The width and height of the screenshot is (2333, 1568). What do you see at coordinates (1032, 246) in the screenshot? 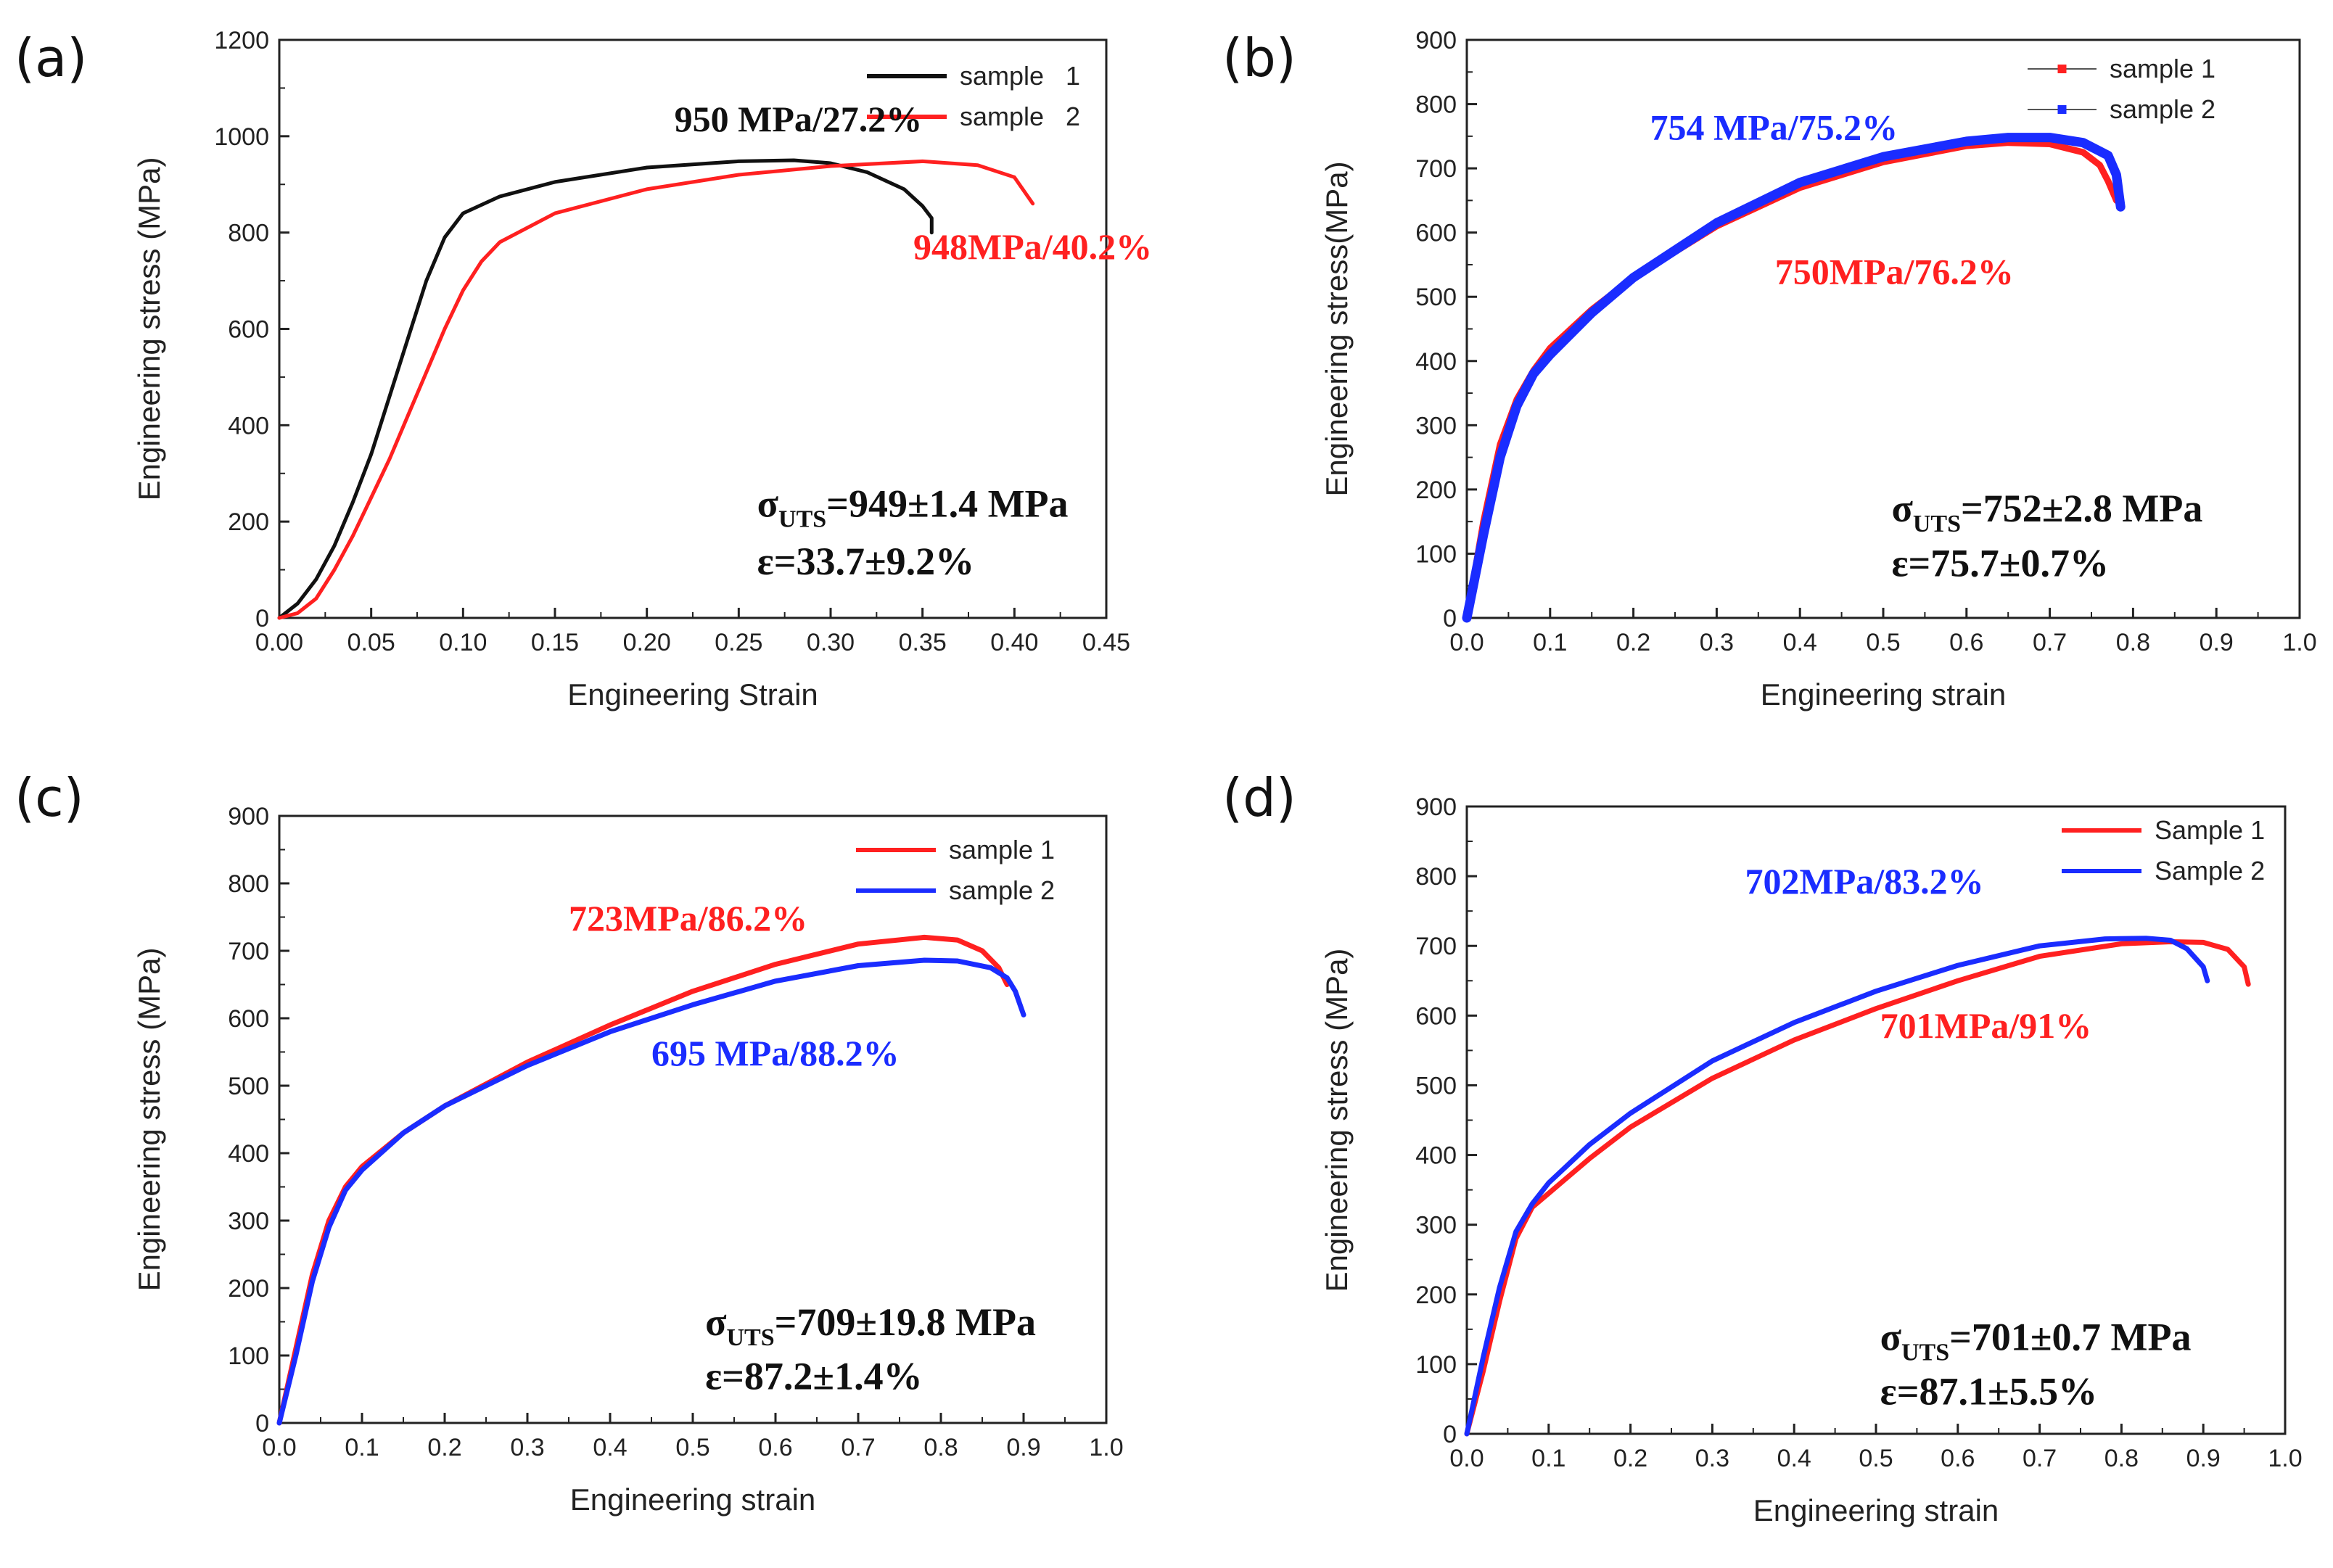
I see `peak-annotation: 948MPa/40.2%` at bounding box center [1032, 246].